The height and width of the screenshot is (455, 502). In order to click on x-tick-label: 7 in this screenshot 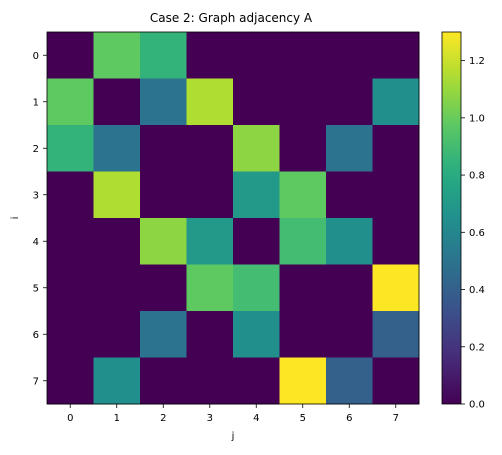, I will do `click(396, 418)`.